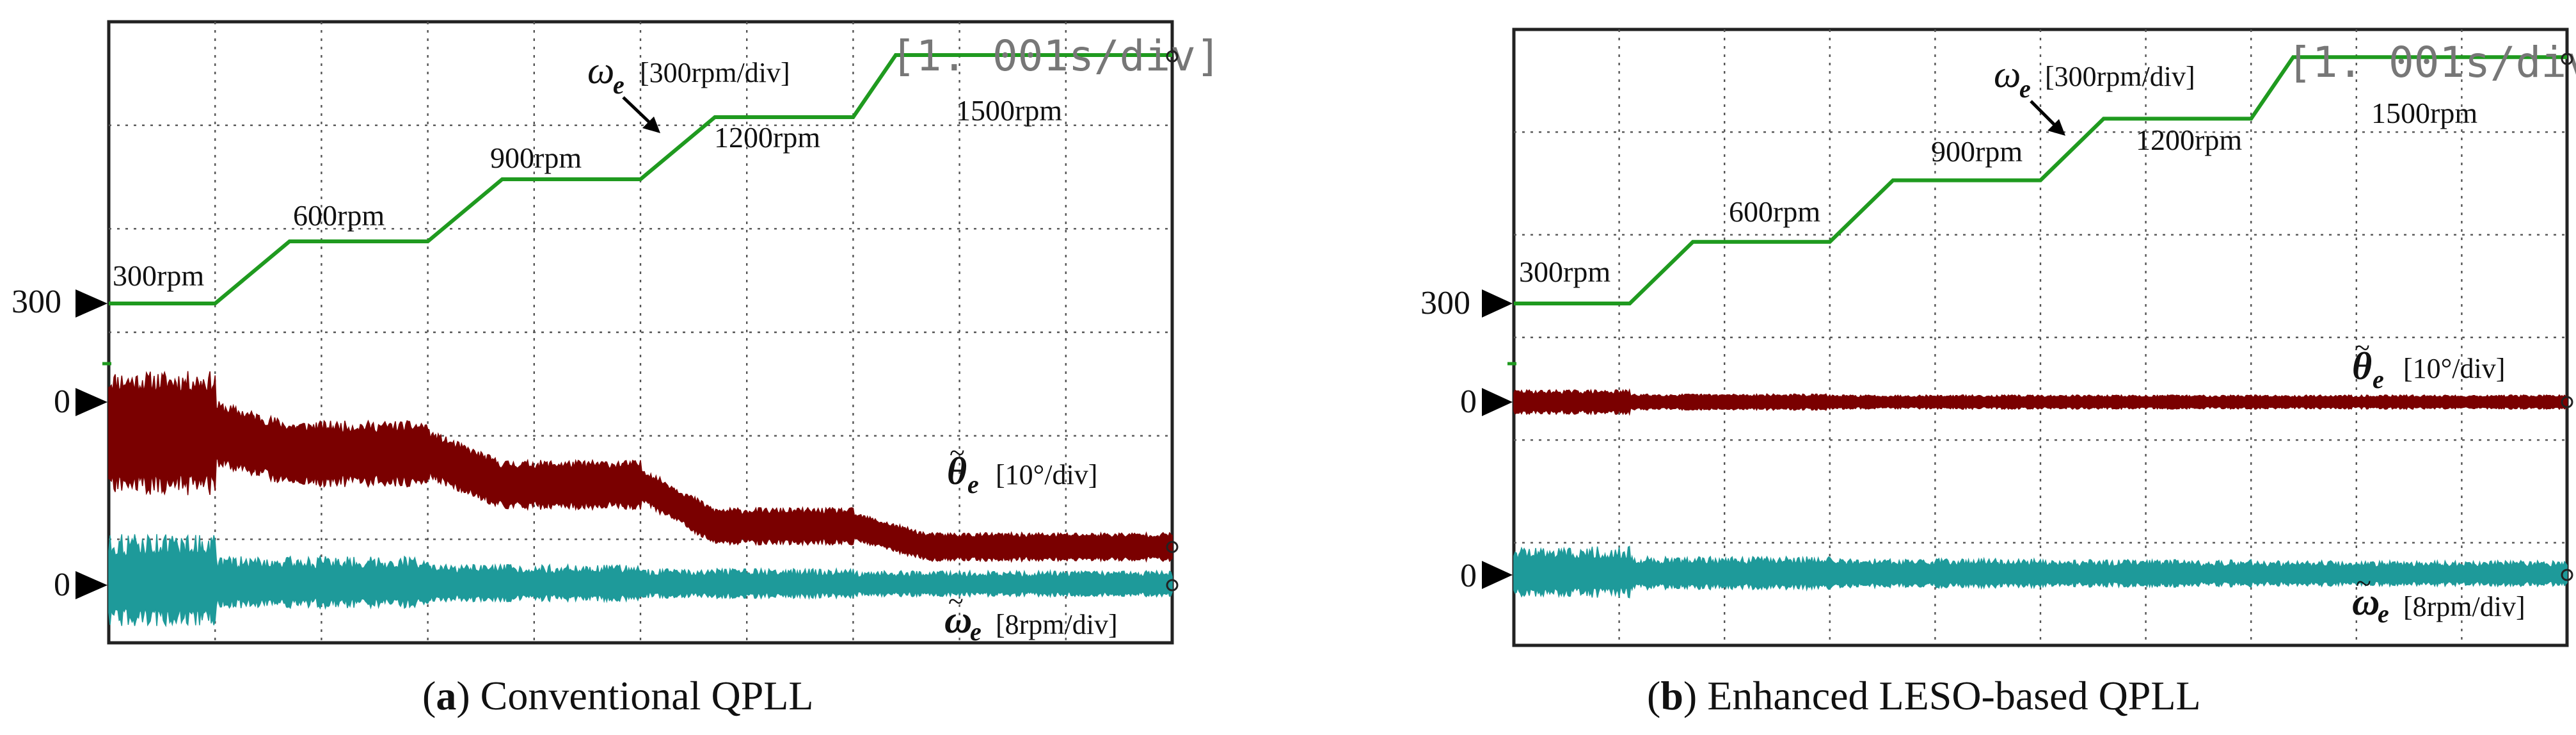 This screenshot has width=2576, height=735. Describe the element at coordinates (339, 215) in the screenshot. I see `panel-a-step-label-600: 600rpm` at that location.